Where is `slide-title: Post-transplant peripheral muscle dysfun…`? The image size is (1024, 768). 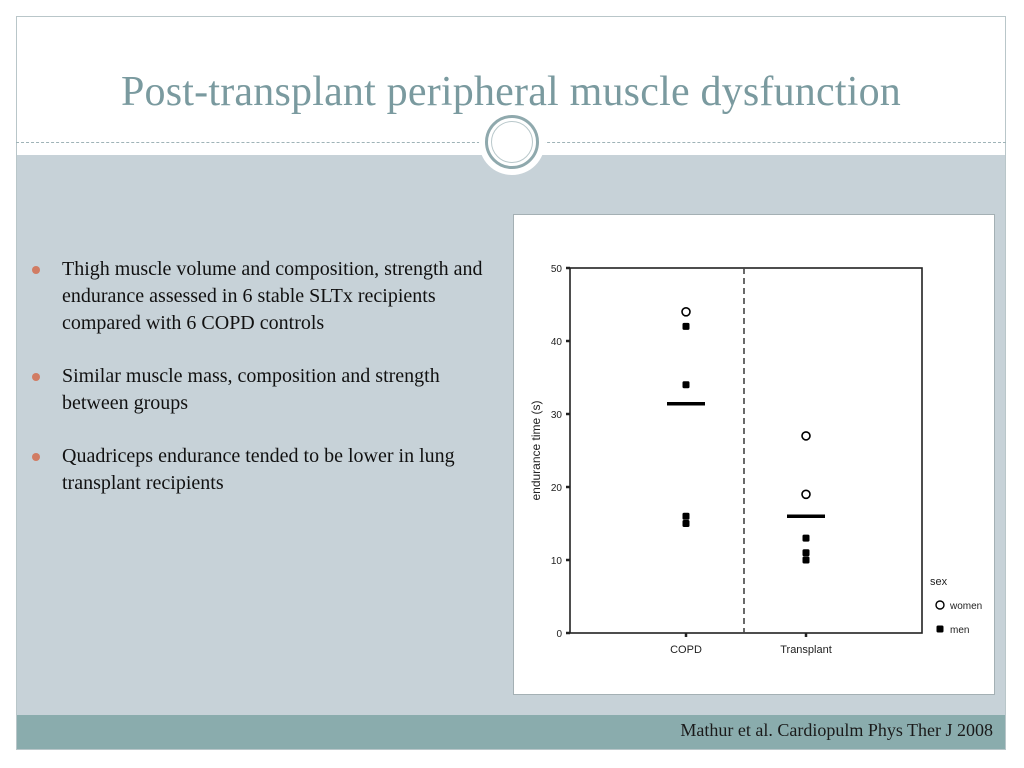
slide-title: Post-transplant peripheral muscle dysfun… is located at coordinates (511, 92).